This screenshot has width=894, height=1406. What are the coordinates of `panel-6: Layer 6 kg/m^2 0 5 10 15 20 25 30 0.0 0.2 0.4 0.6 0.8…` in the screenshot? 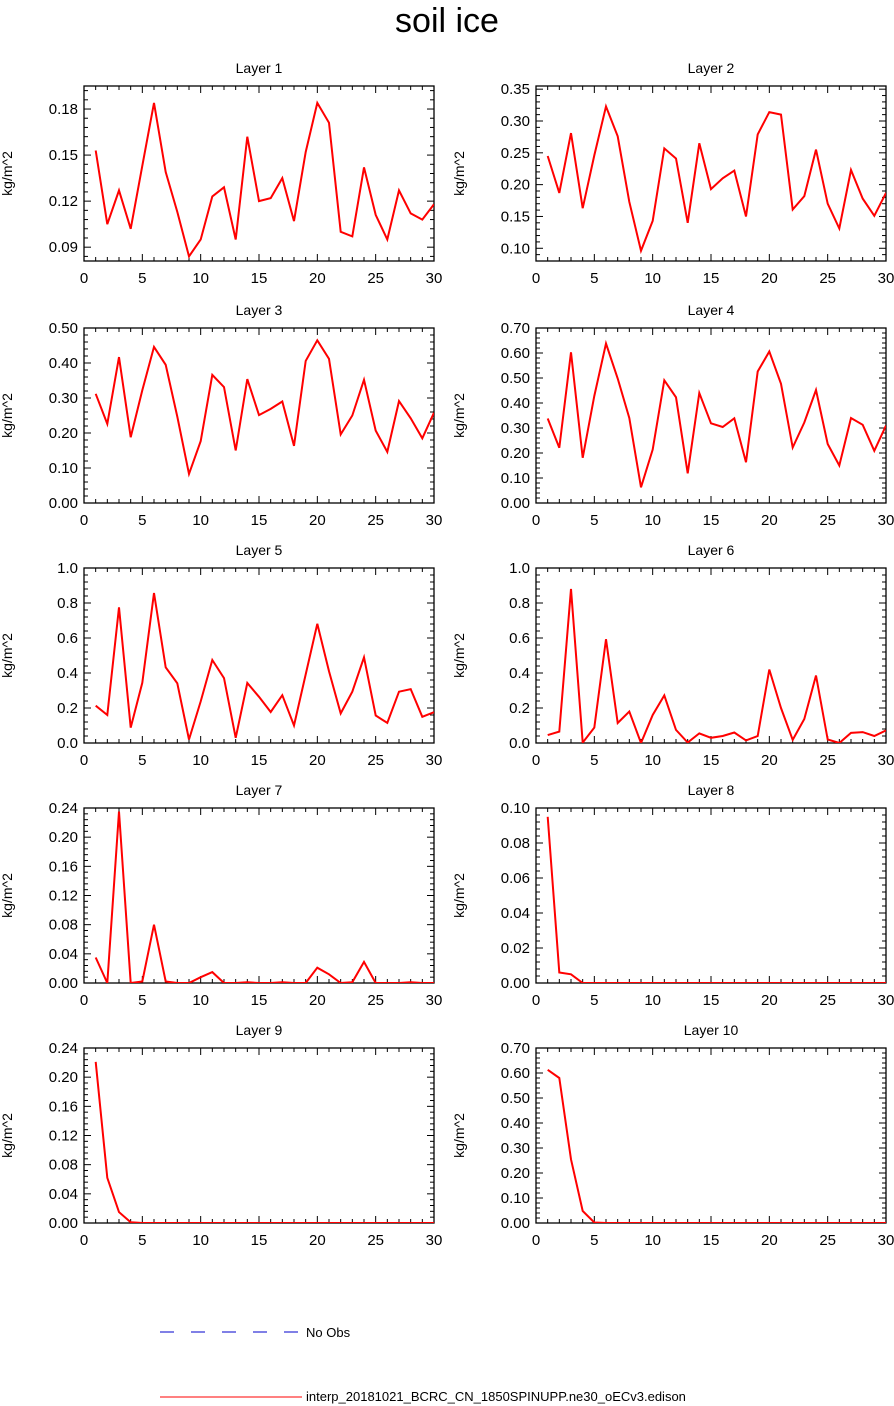 It's located at (672, 655).